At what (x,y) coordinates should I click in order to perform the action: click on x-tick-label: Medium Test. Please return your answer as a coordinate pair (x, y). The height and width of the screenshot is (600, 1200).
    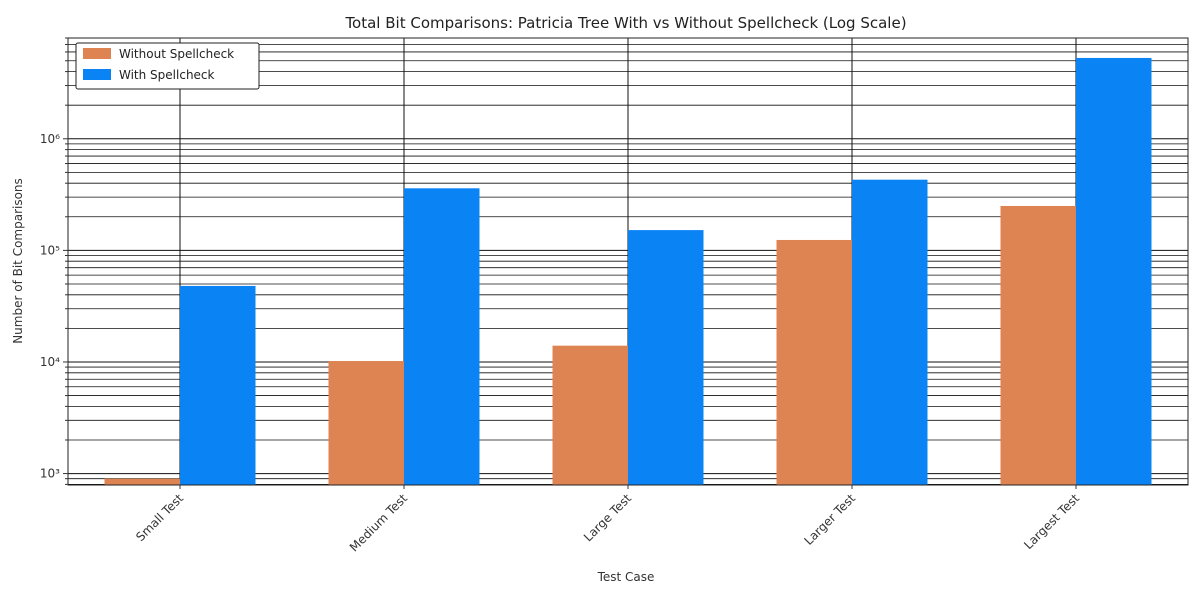
    Looking at the image, I should click on (378, 522).